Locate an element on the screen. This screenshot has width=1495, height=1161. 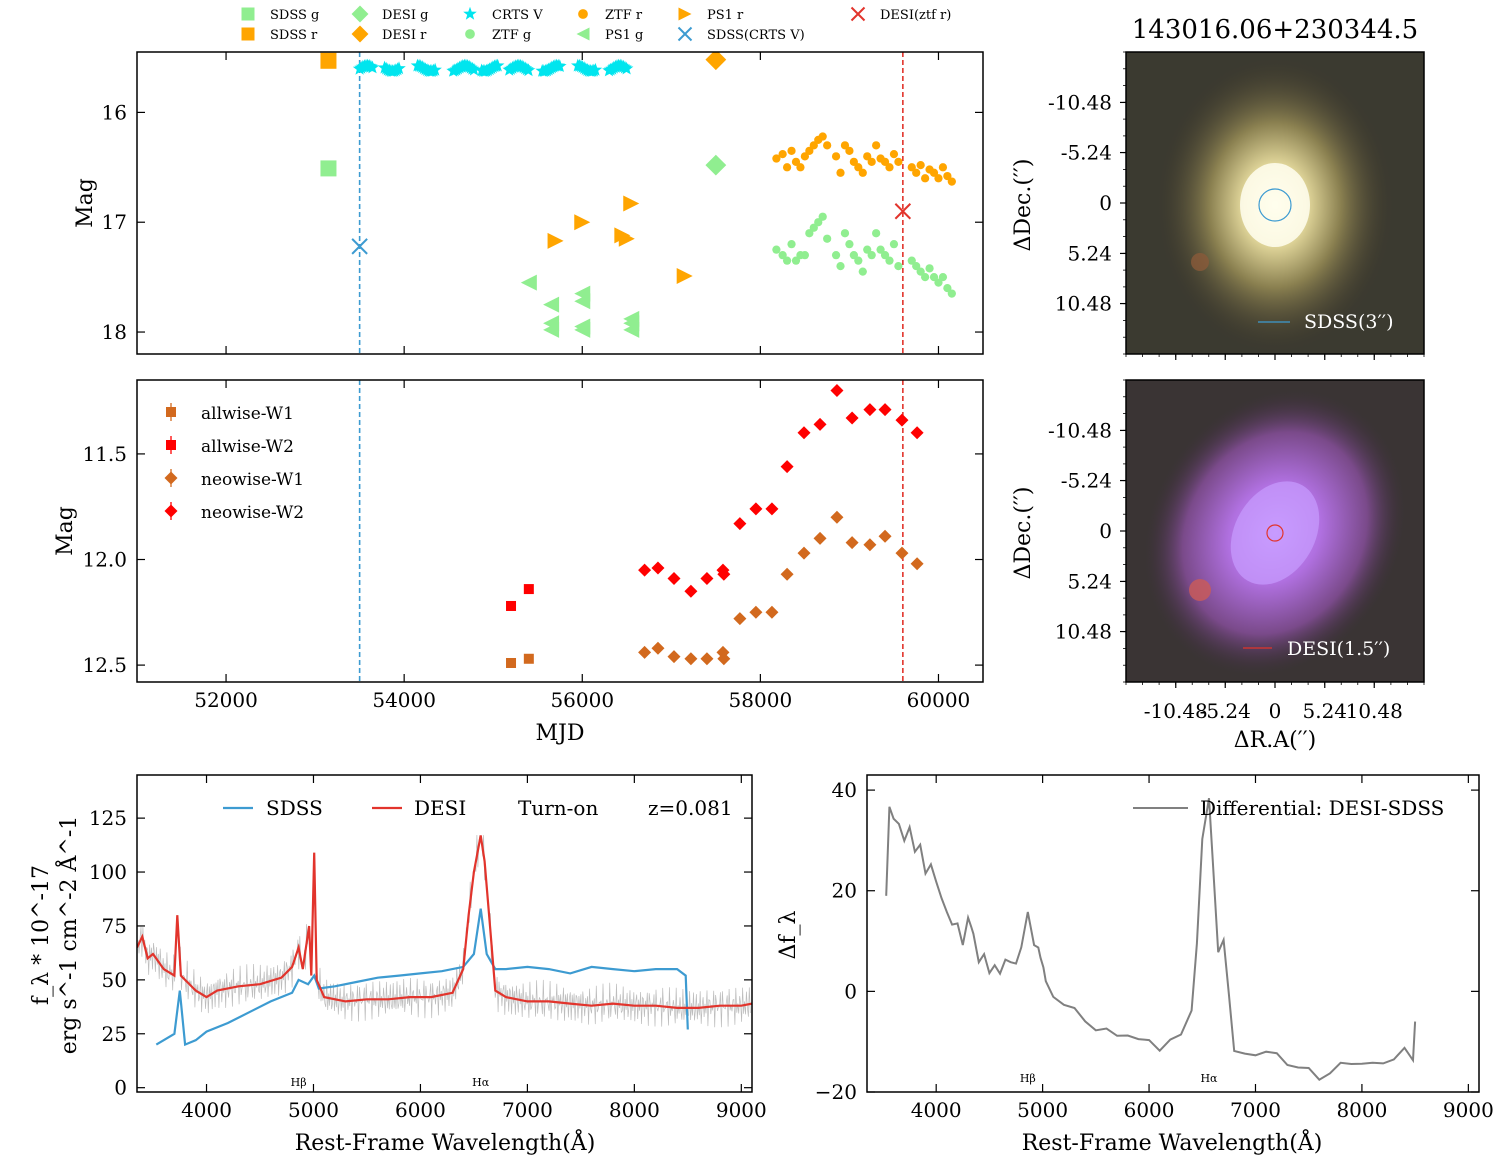
desi-spectrum-line is located at coordinates (444, 922).